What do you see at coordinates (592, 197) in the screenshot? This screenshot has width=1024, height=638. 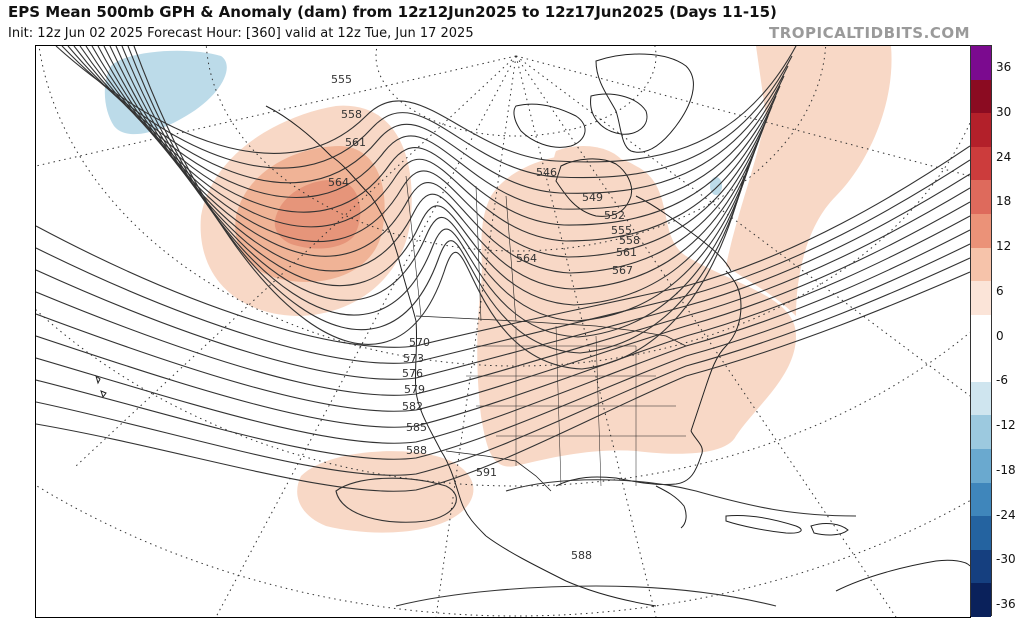 I see `contour-label: 549` at bounding box center [592, 197].